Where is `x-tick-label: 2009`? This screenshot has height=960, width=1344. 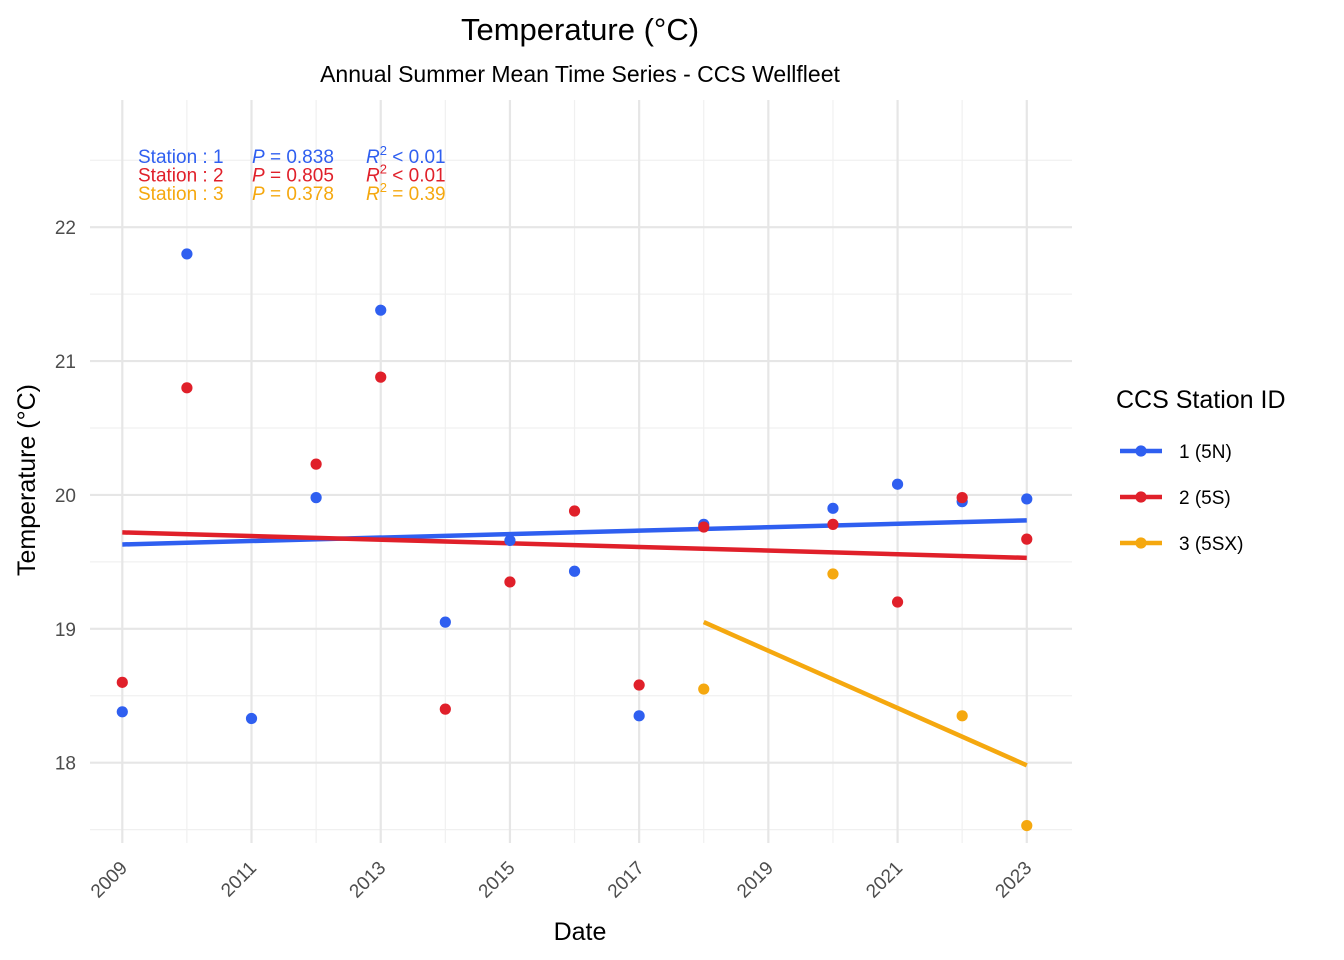
x-tick-label: 2009 is located at coordinates (109, 880).